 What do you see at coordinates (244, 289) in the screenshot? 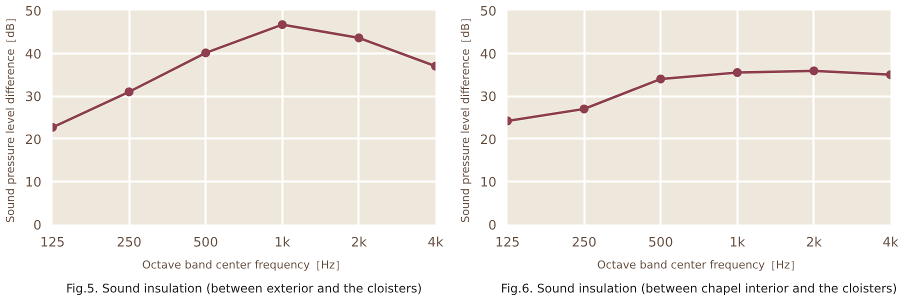
I see `text: Fig.5. Sound insulation (between exterior and the cloisters)` at bounding box center [244, 289].